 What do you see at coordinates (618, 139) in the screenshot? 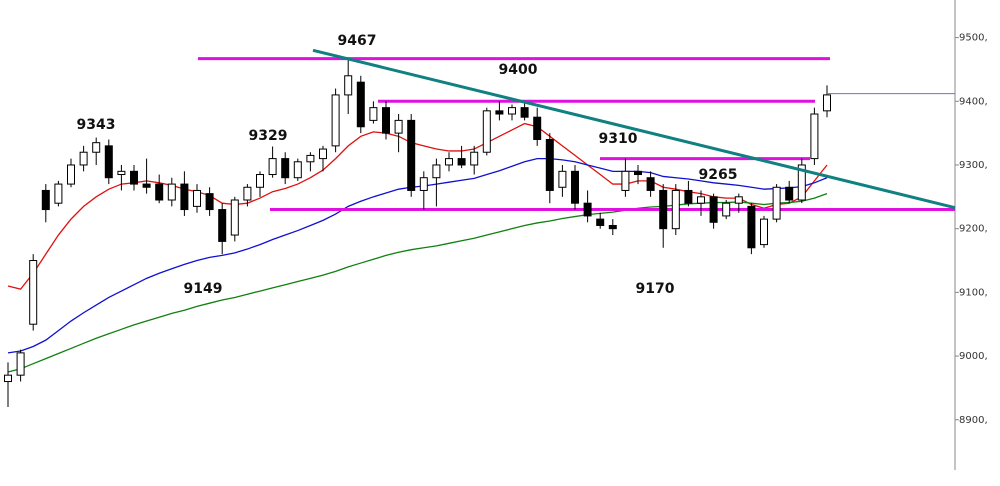
I see `annotation: 9310` at bounding box center [618, 139].